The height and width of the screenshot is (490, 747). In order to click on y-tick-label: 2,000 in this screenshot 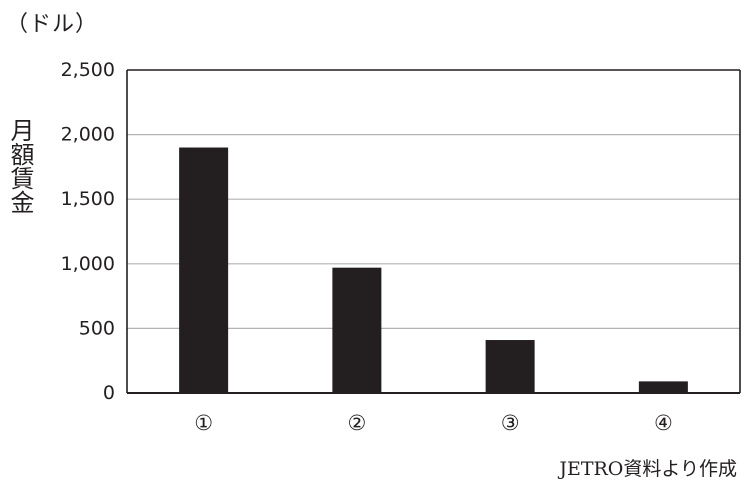, I will do `click(88, 135)`.